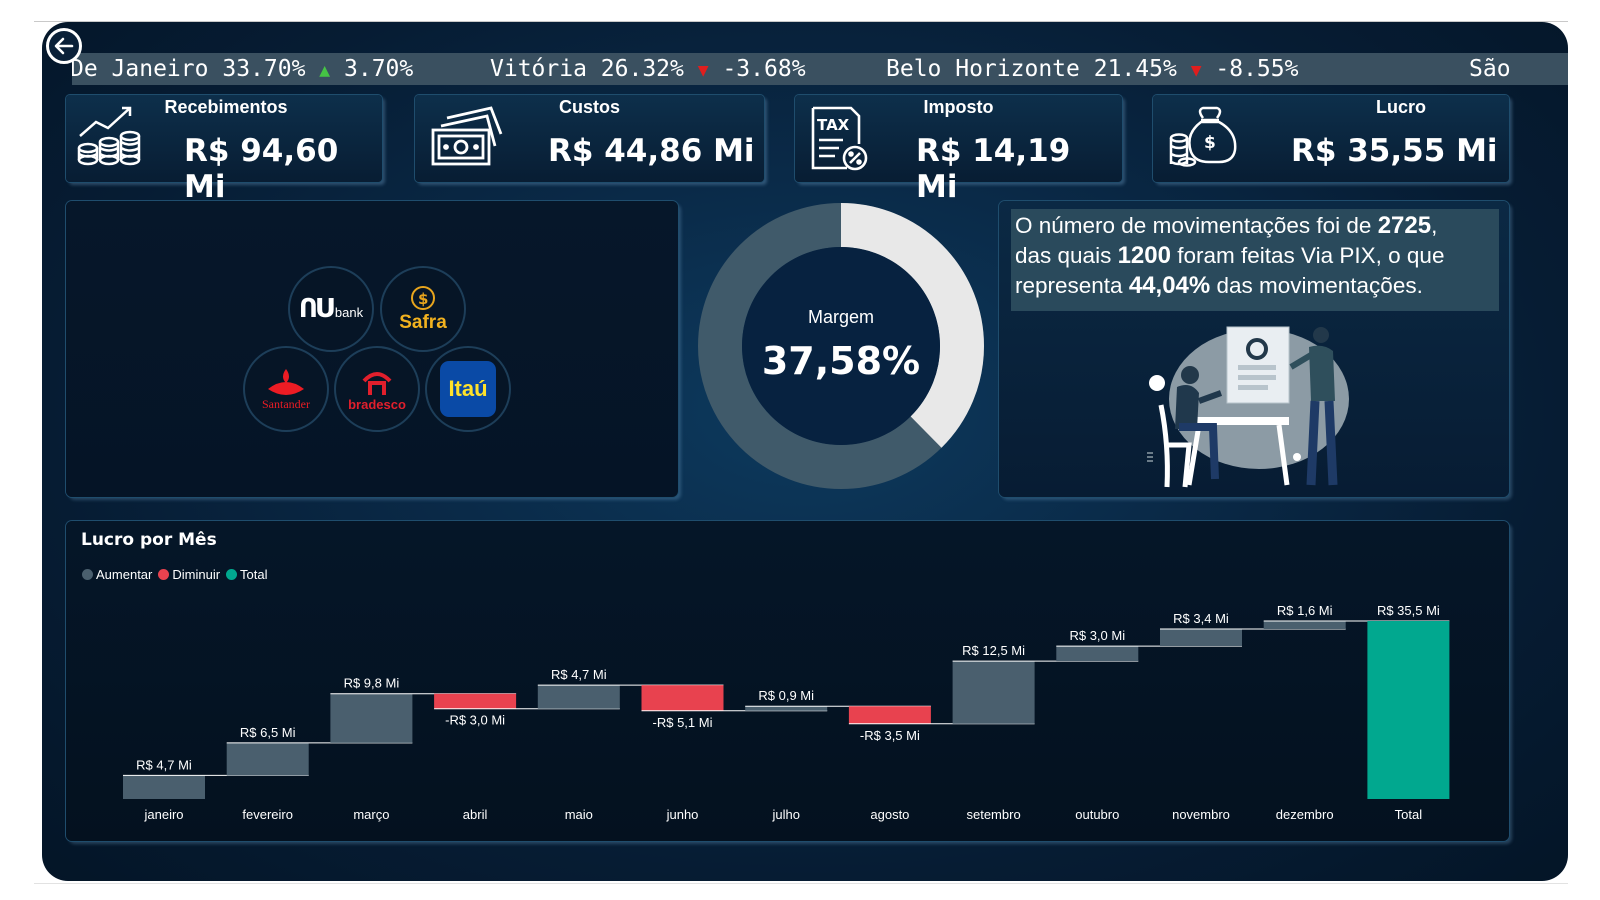 The height and width of the screenshot is (900, 1600). I want to click on category-label: agosto, so click(889, 814).